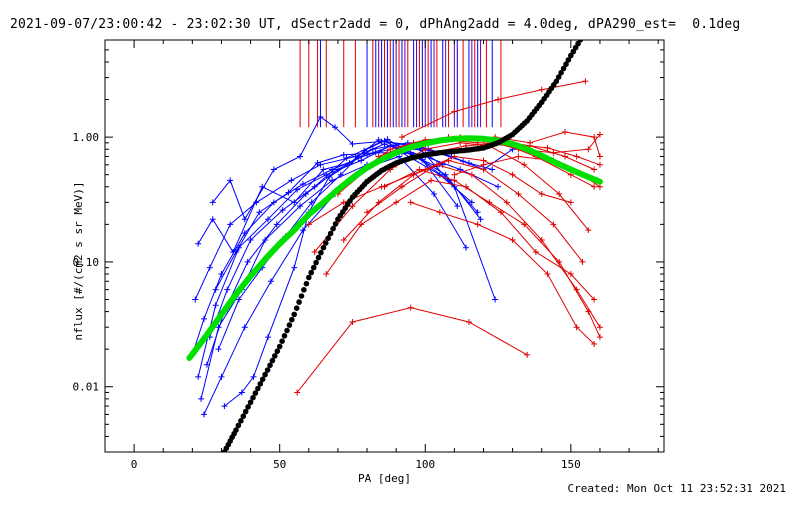 The height and width of the screenshot is (505, 800). I want to click on blue-series-line, so click(348, 221).